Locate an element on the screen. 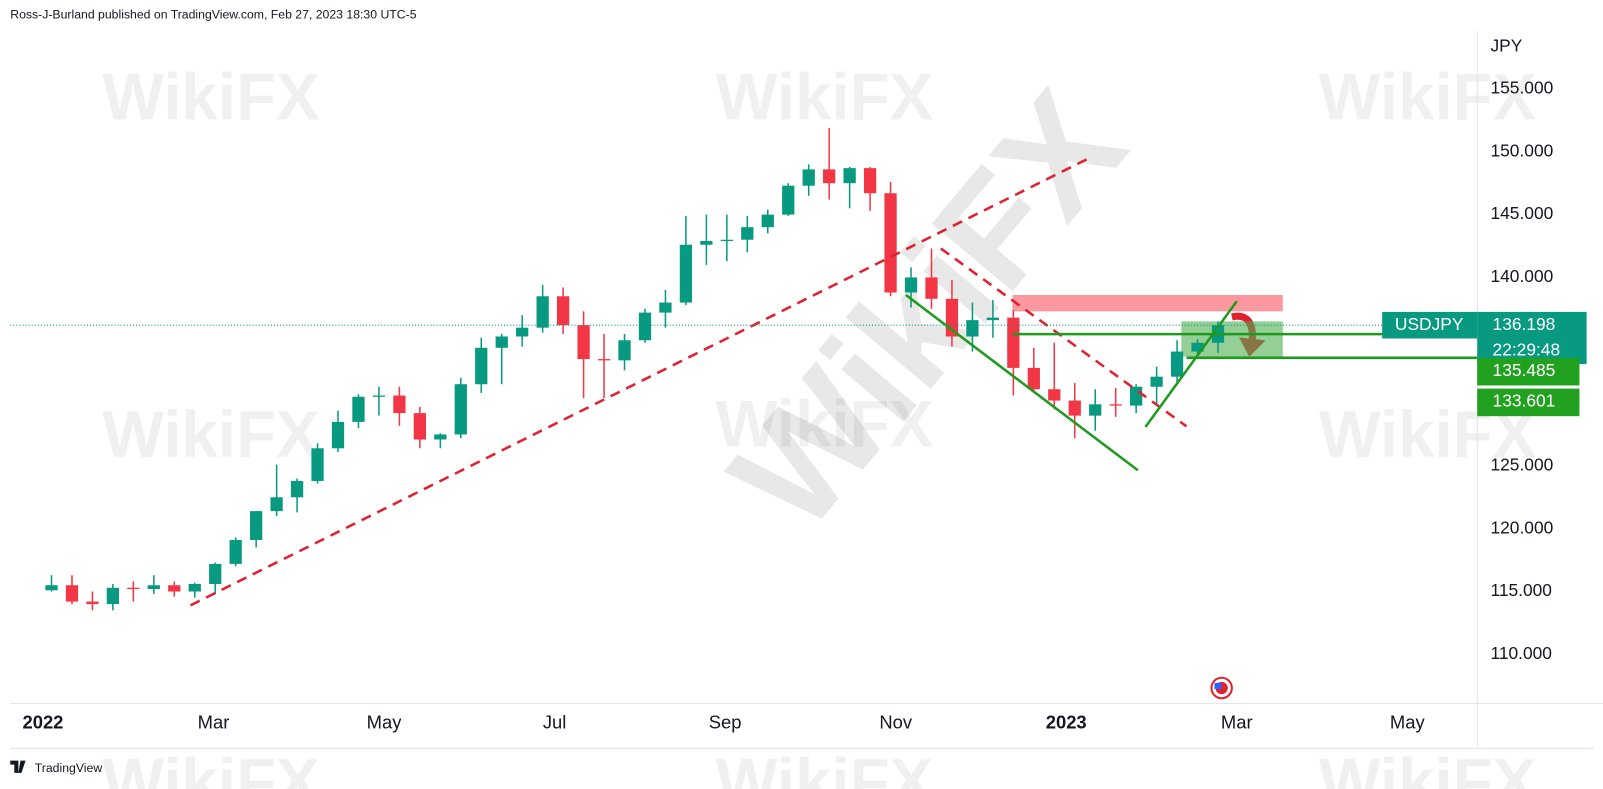  y-tick-label: 155.000 is located at coordinates (1522, 88).